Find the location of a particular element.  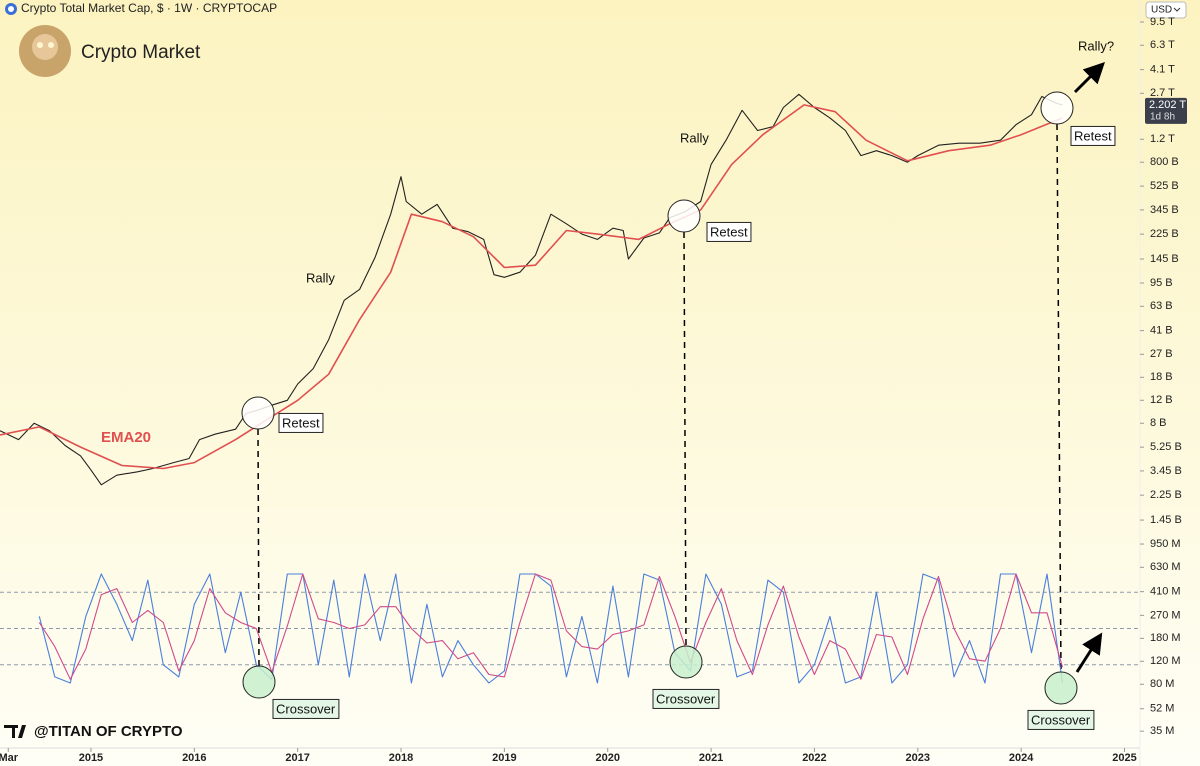

y-tick-label: 800 B is located at coordinates (1164, 162).